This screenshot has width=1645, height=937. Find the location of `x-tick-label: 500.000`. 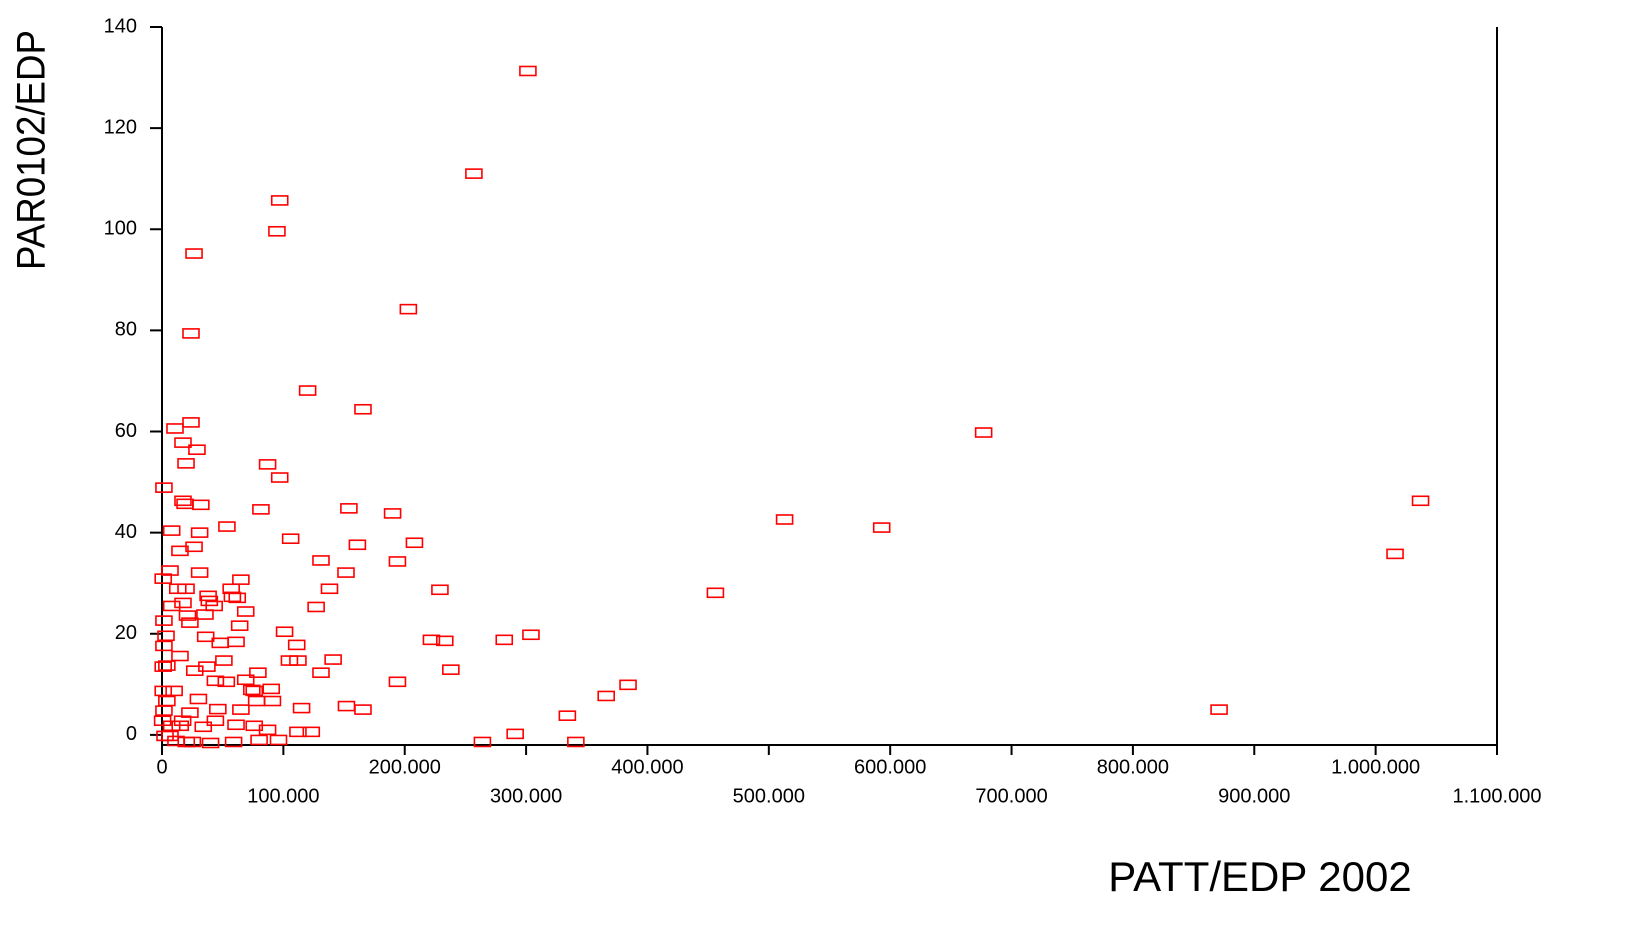

x-tick-label: 500.000 is located at coordinates (769, 796).